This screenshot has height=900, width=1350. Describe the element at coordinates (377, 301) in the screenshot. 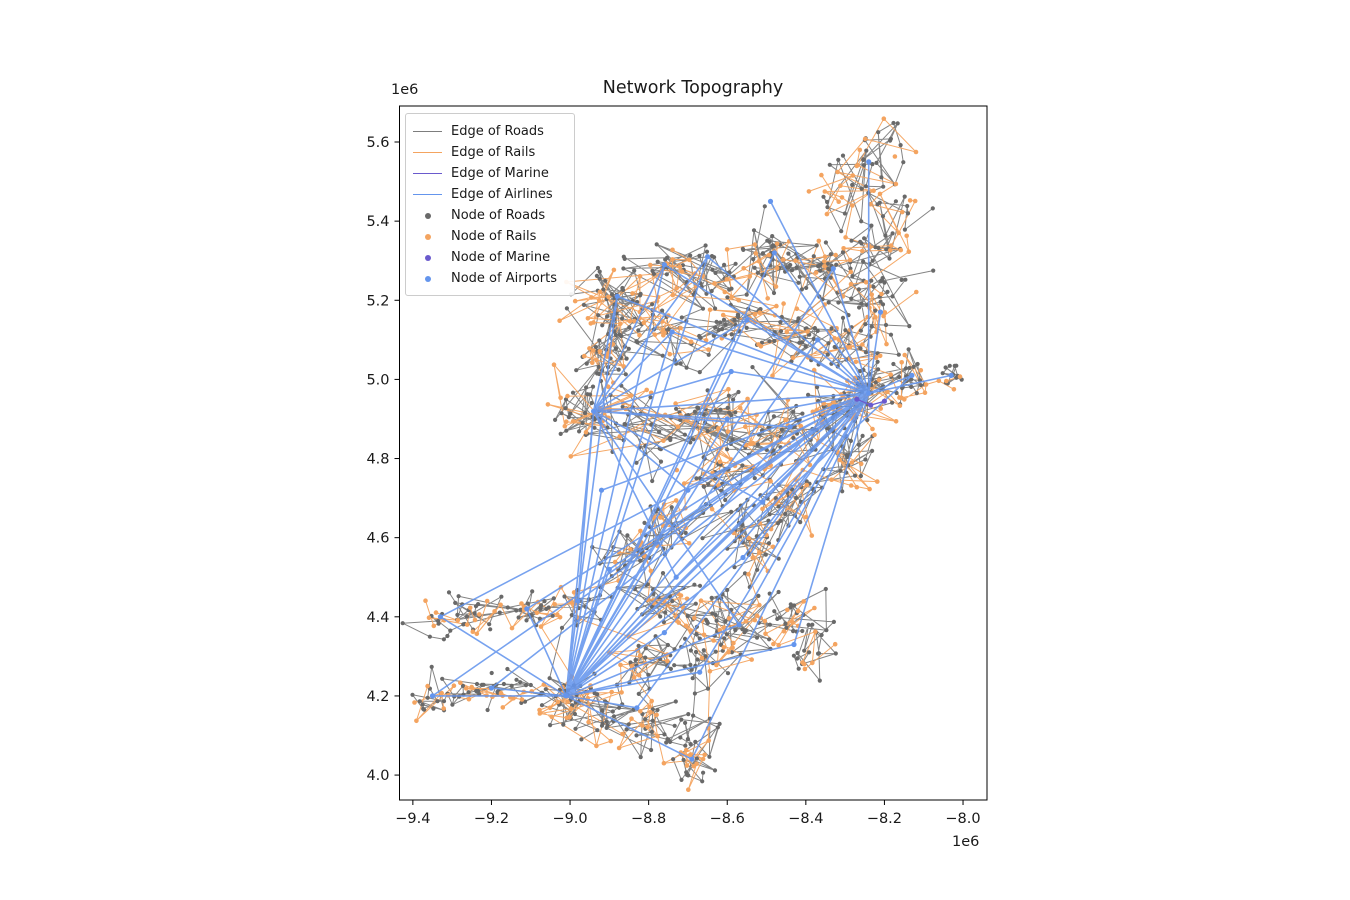

I see `y-tick-label: 5.2` at that location.